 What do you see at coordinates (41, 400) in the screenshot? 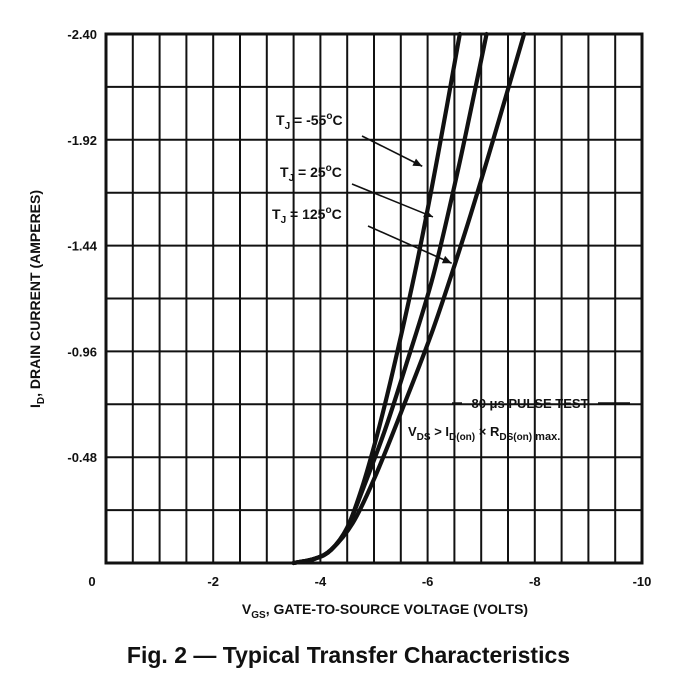
I see `y-axis-label-sub: D` at bounding box center [41, 400].